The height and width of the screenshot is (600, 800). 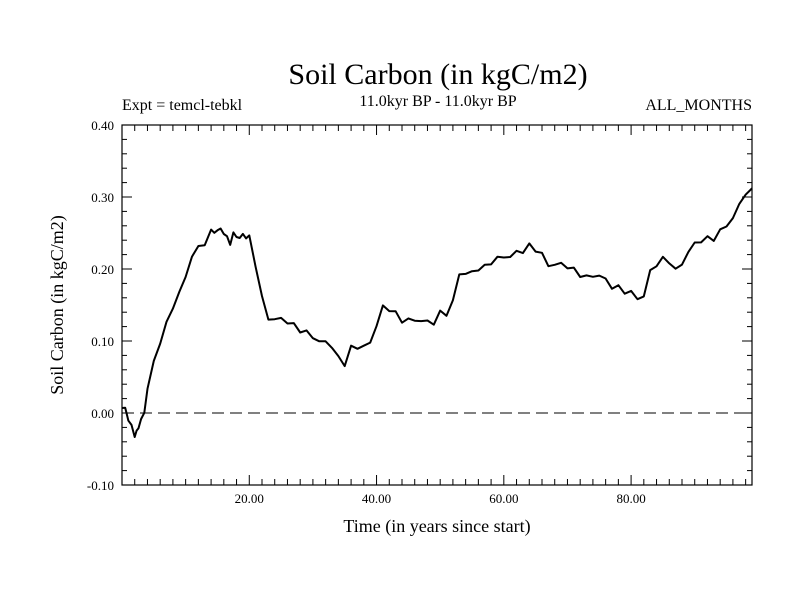 What do you see at coordinates (100, 485) in the screenshot?
I see `y-tick-label: -0.10` at bounding box center [100, 485].